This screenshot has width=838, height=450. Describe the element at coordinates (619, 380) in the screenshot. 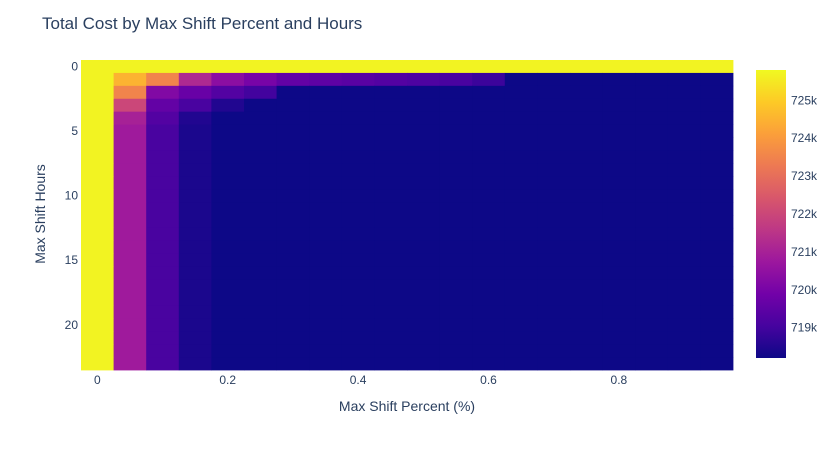

I see `x-tick-label: 0.8` at that location.